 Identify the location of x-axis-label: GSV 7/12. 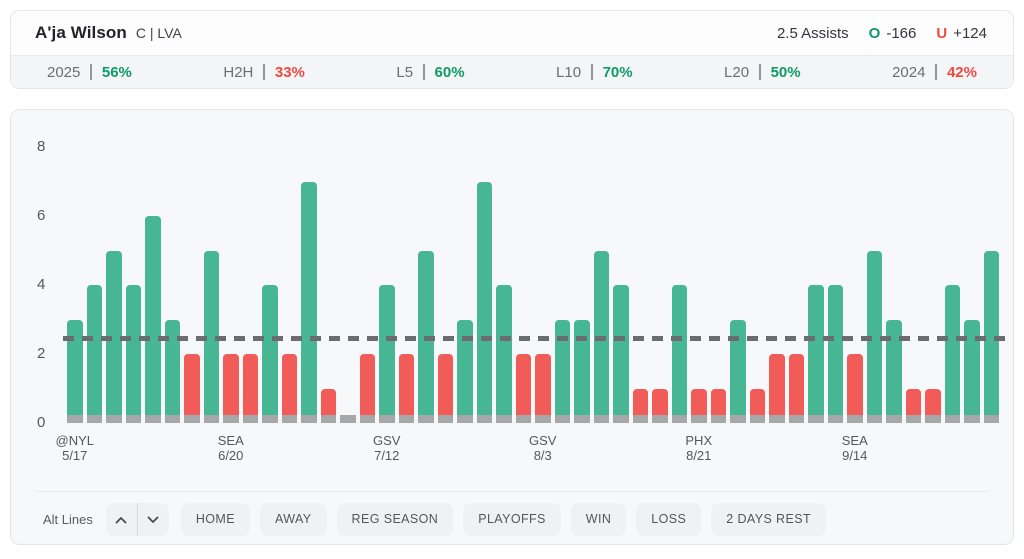
(386, 448).